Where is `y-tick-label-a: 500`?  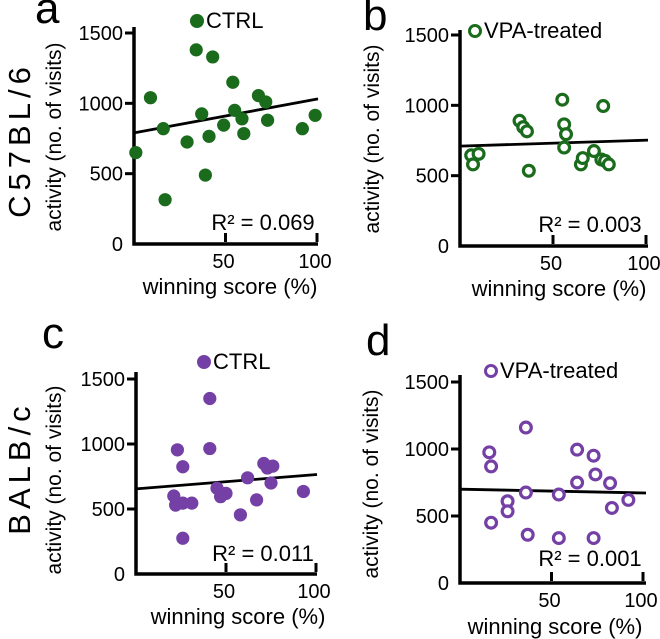
y-tick-label-a: 500 is located at coordinates (106, 175).